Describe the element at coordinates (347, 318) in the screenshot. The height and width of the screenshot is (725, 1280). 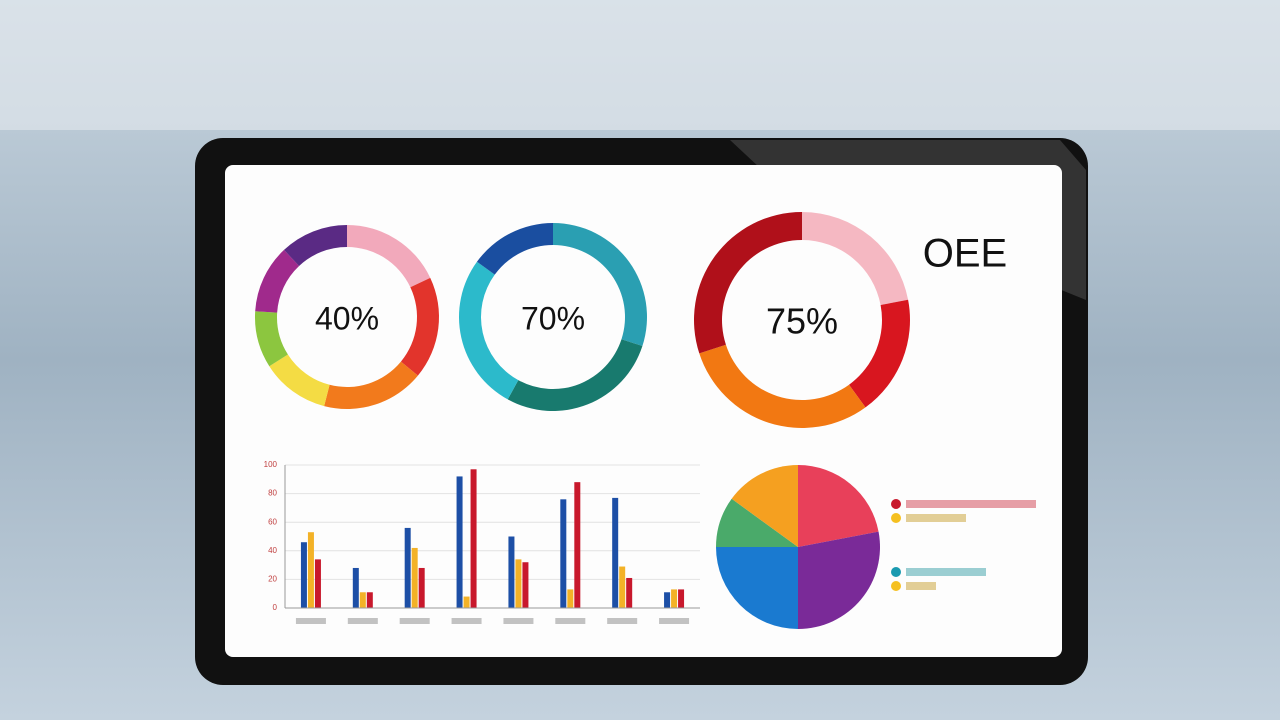
I see `donut-label: 40%` at that location.